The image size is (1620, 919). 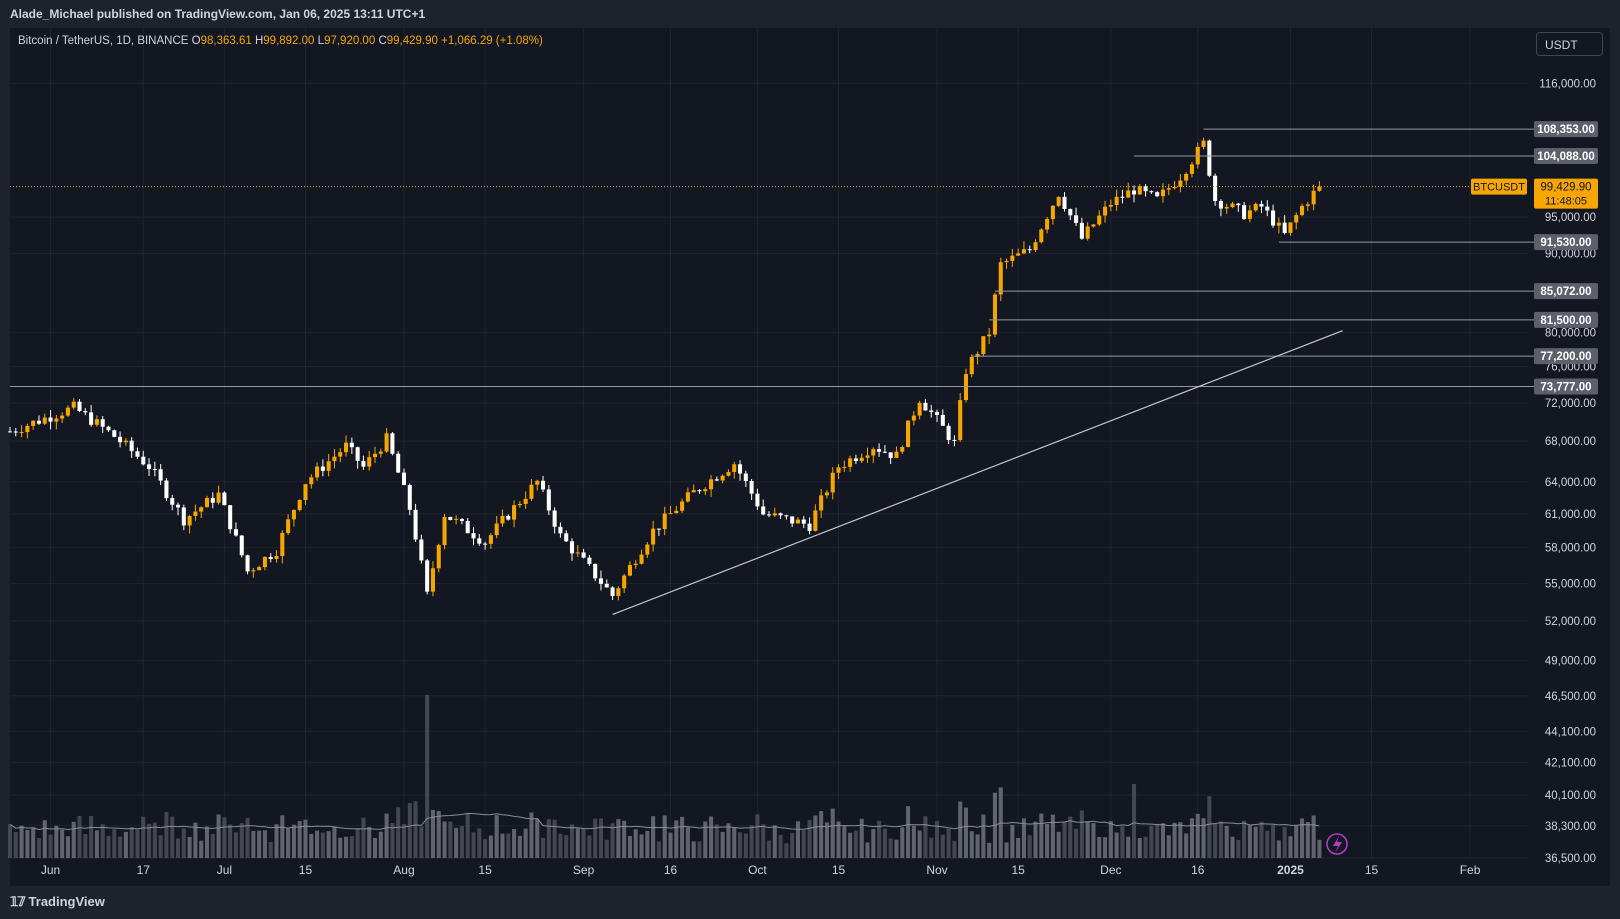 What do you see at coordinates (936, 870) in the screenshot?
I see `time-tick-label: Nov` at bounding box center [936, 870].